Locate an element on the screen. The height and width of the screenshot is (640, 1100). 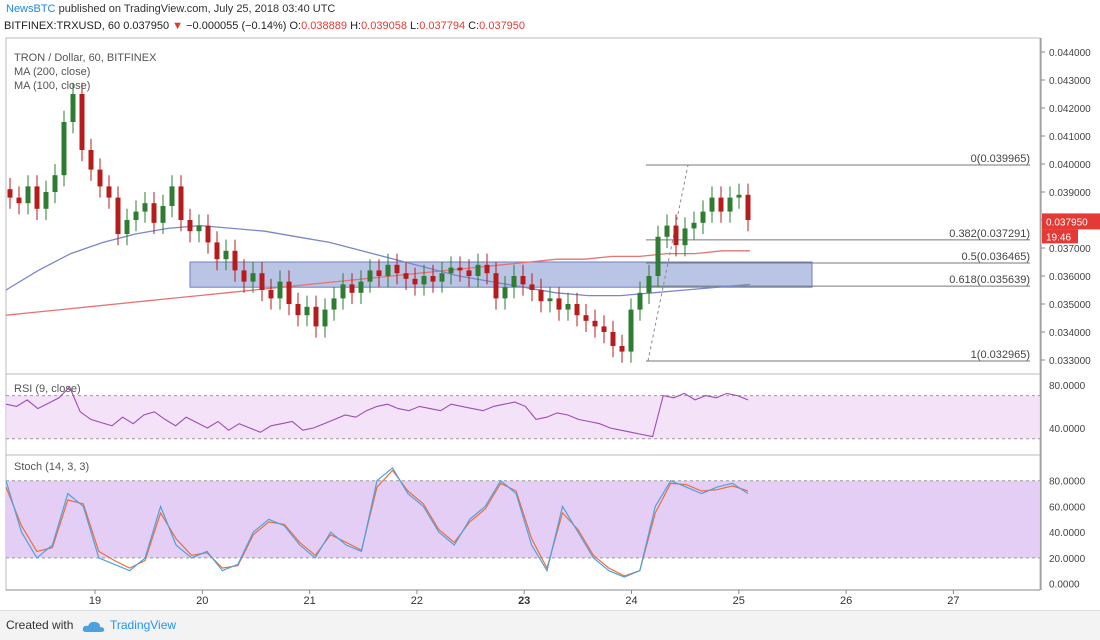
price-tick-label: 0.040000 is located at coordinates (1070, 165).